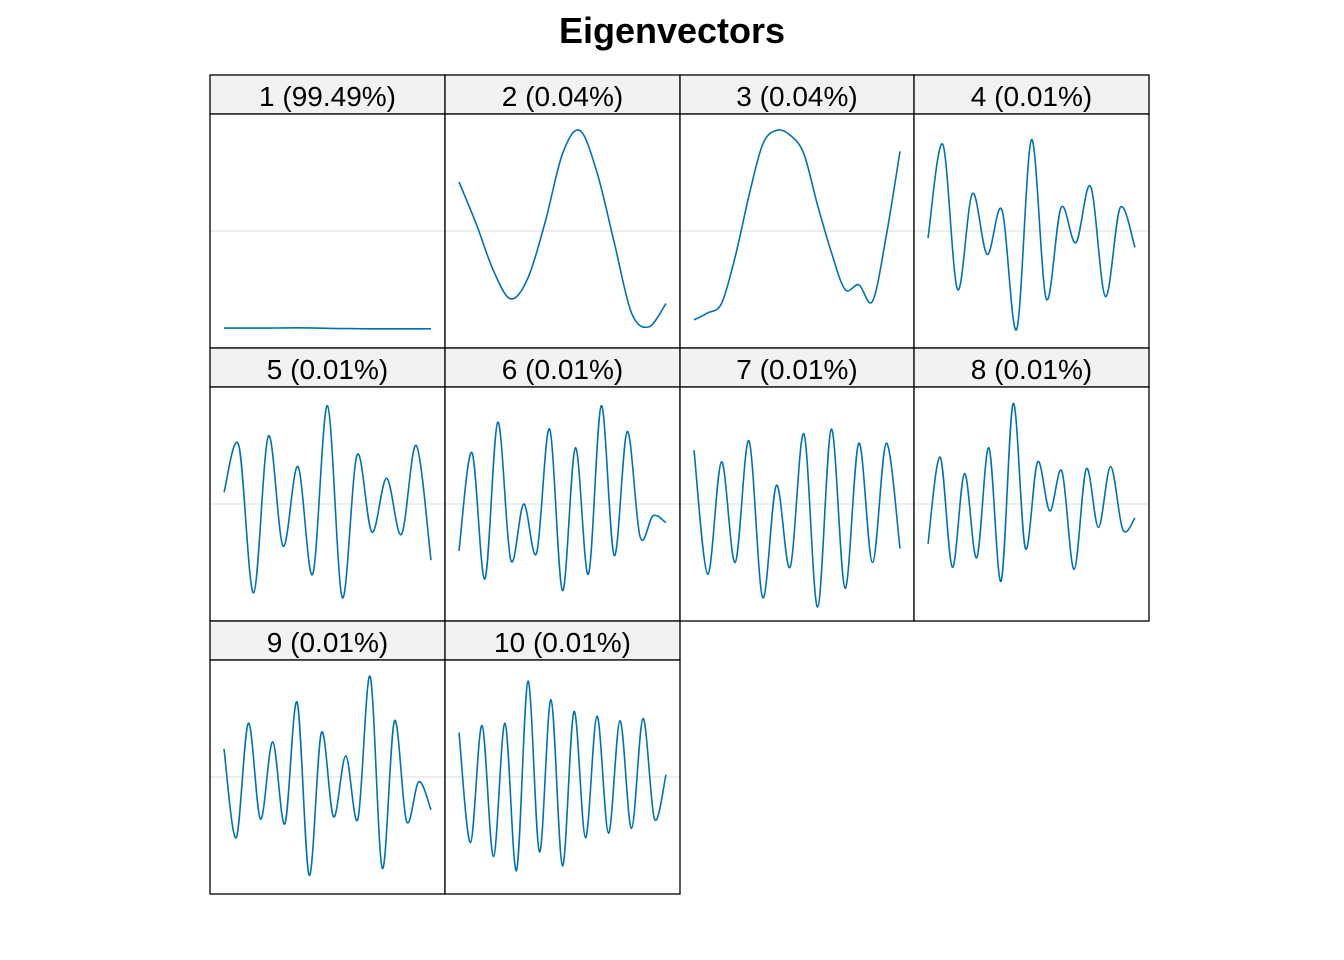  Describe the element at coordinates (672, 30) in the screenshot. I see `chart-title: Eigenvectors` at that location.